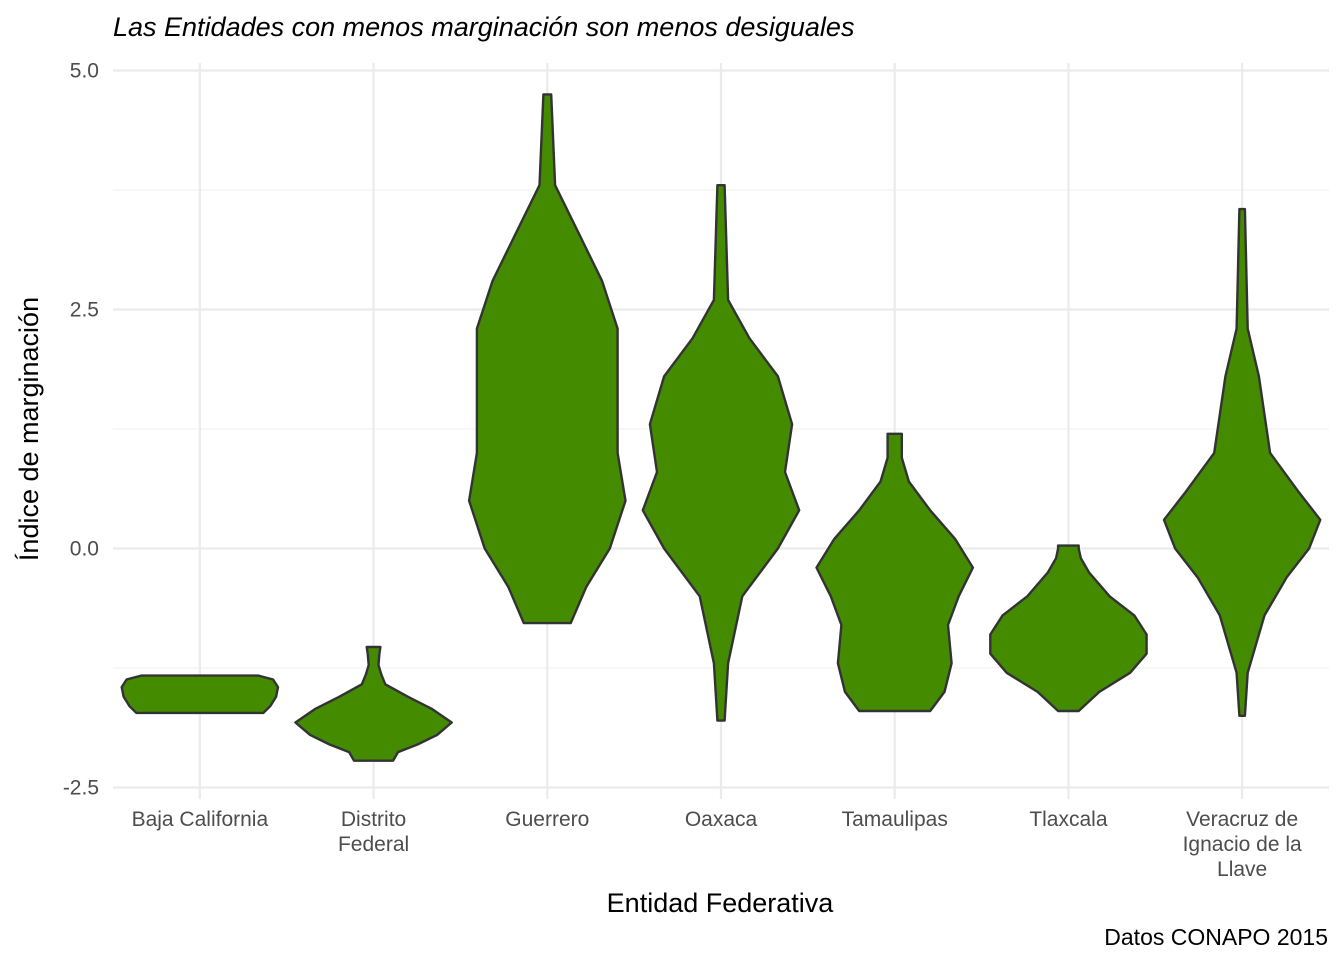 Image resolution: width=1344 pixels, height=960 pixels. I want to click on violin-baja-california, so click(200, 694).